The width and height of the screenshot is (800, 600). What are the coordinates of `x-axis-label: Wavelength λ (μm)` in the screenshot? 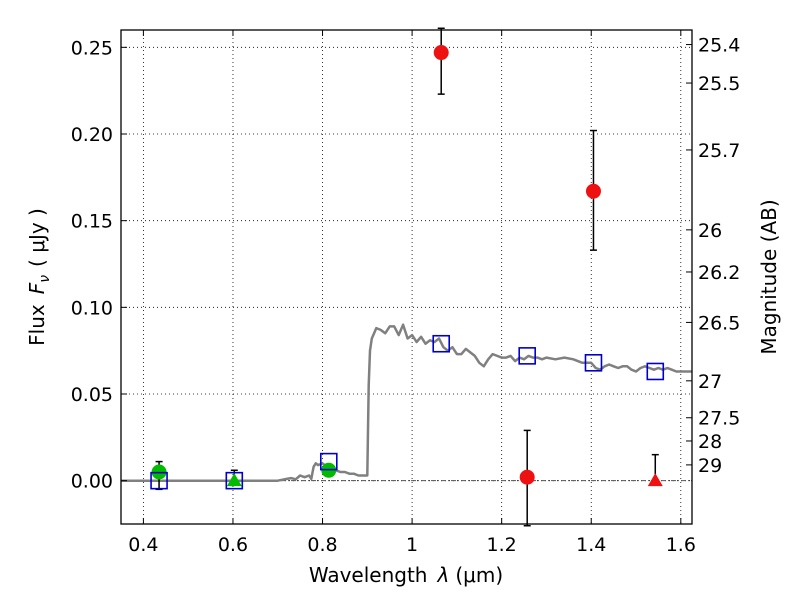 It's located at (406, 575).